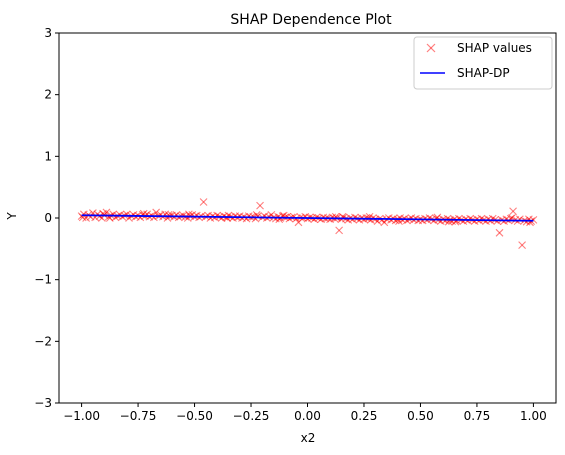 This screenshot has height=455, width=565. What do you see at coordinates (48, 33) in the screenshot?
I see `y-tick-label: 3` at bounding box center [48, 33].